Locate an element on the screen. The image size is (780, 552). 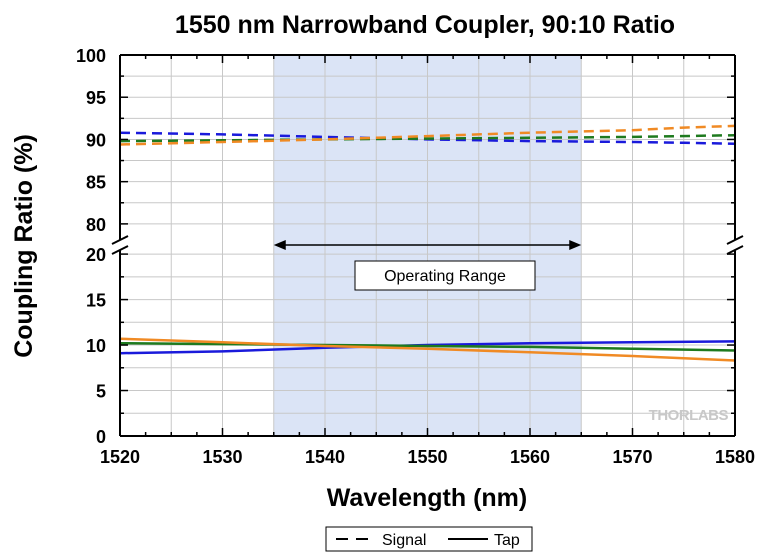
y-lower-tick-label-15: 15 is located at coordinates (96, 301).